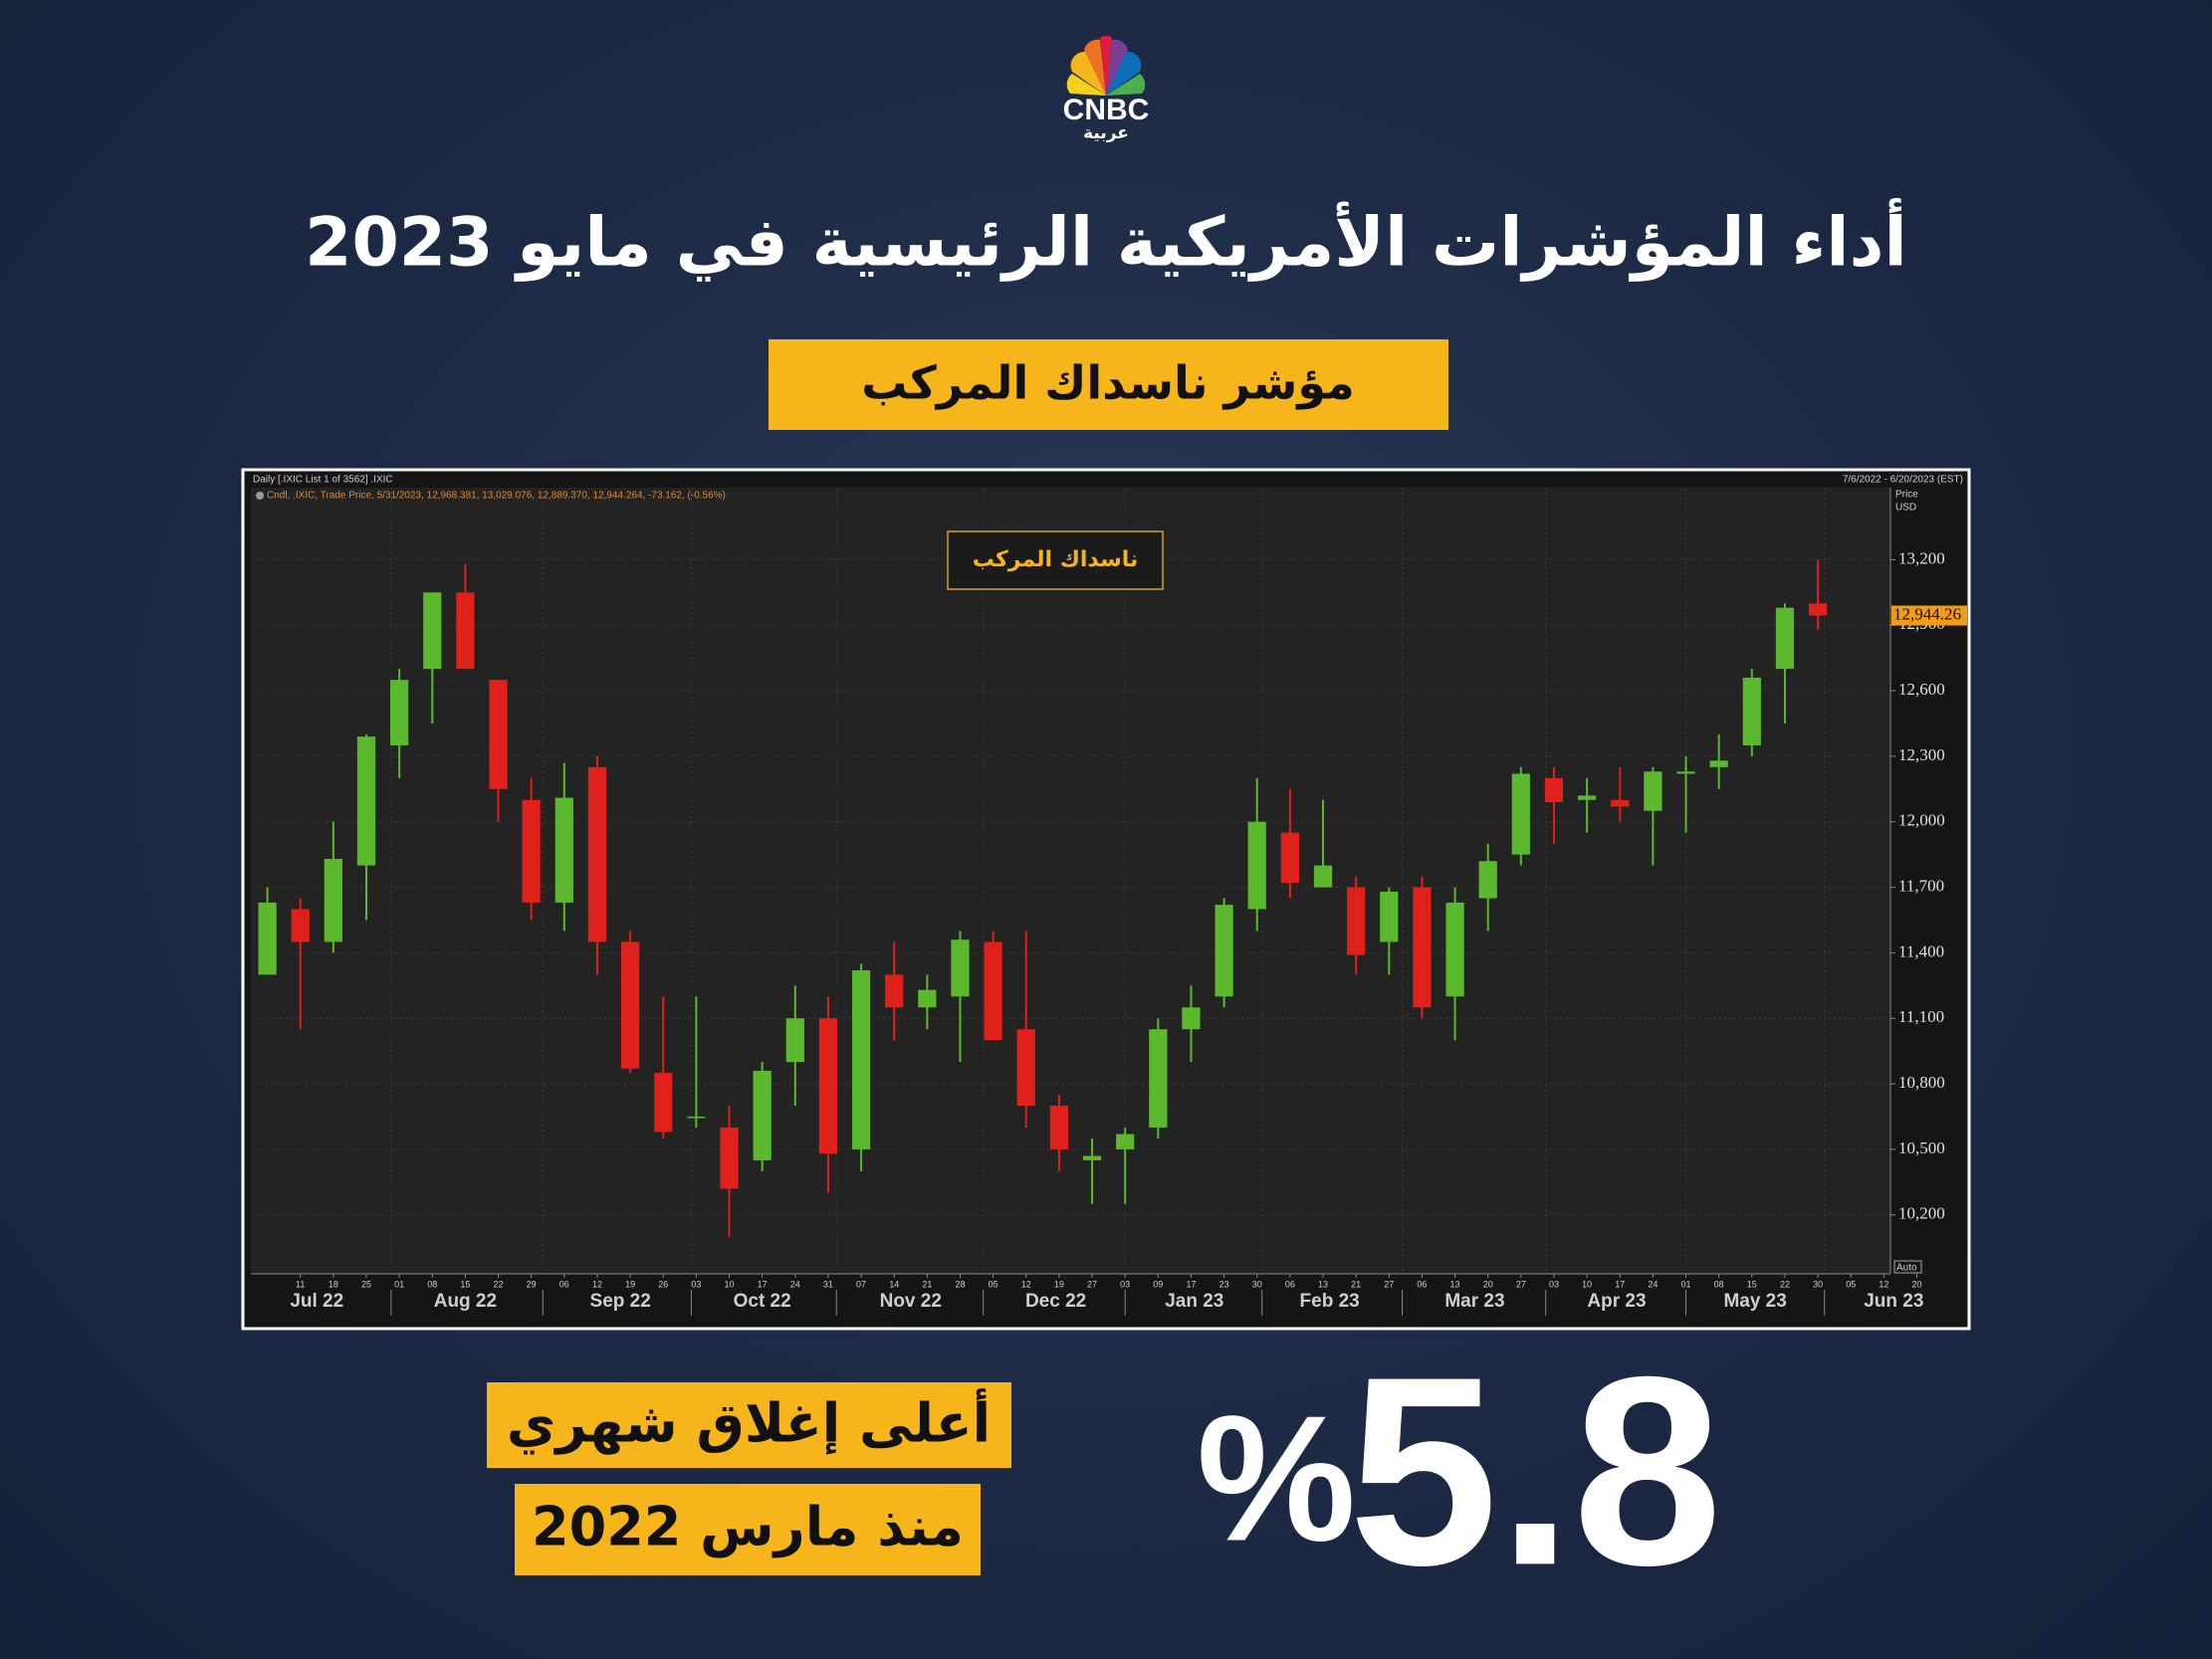  Describe the element at coordinates (1921, 557) in the screenshot. I see `y-tick-label: 13,200` at that location.